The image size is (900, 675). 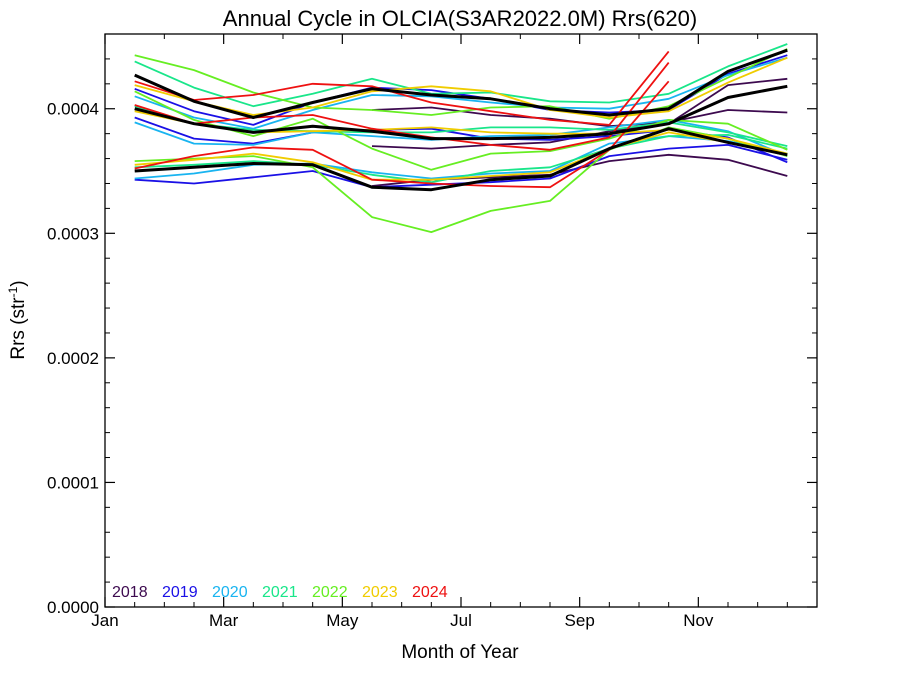 What do you see at coordinates (13, 291) in the screenshot?
I see `y-axis-label-sup: -1` at bounding box center [13, 291].